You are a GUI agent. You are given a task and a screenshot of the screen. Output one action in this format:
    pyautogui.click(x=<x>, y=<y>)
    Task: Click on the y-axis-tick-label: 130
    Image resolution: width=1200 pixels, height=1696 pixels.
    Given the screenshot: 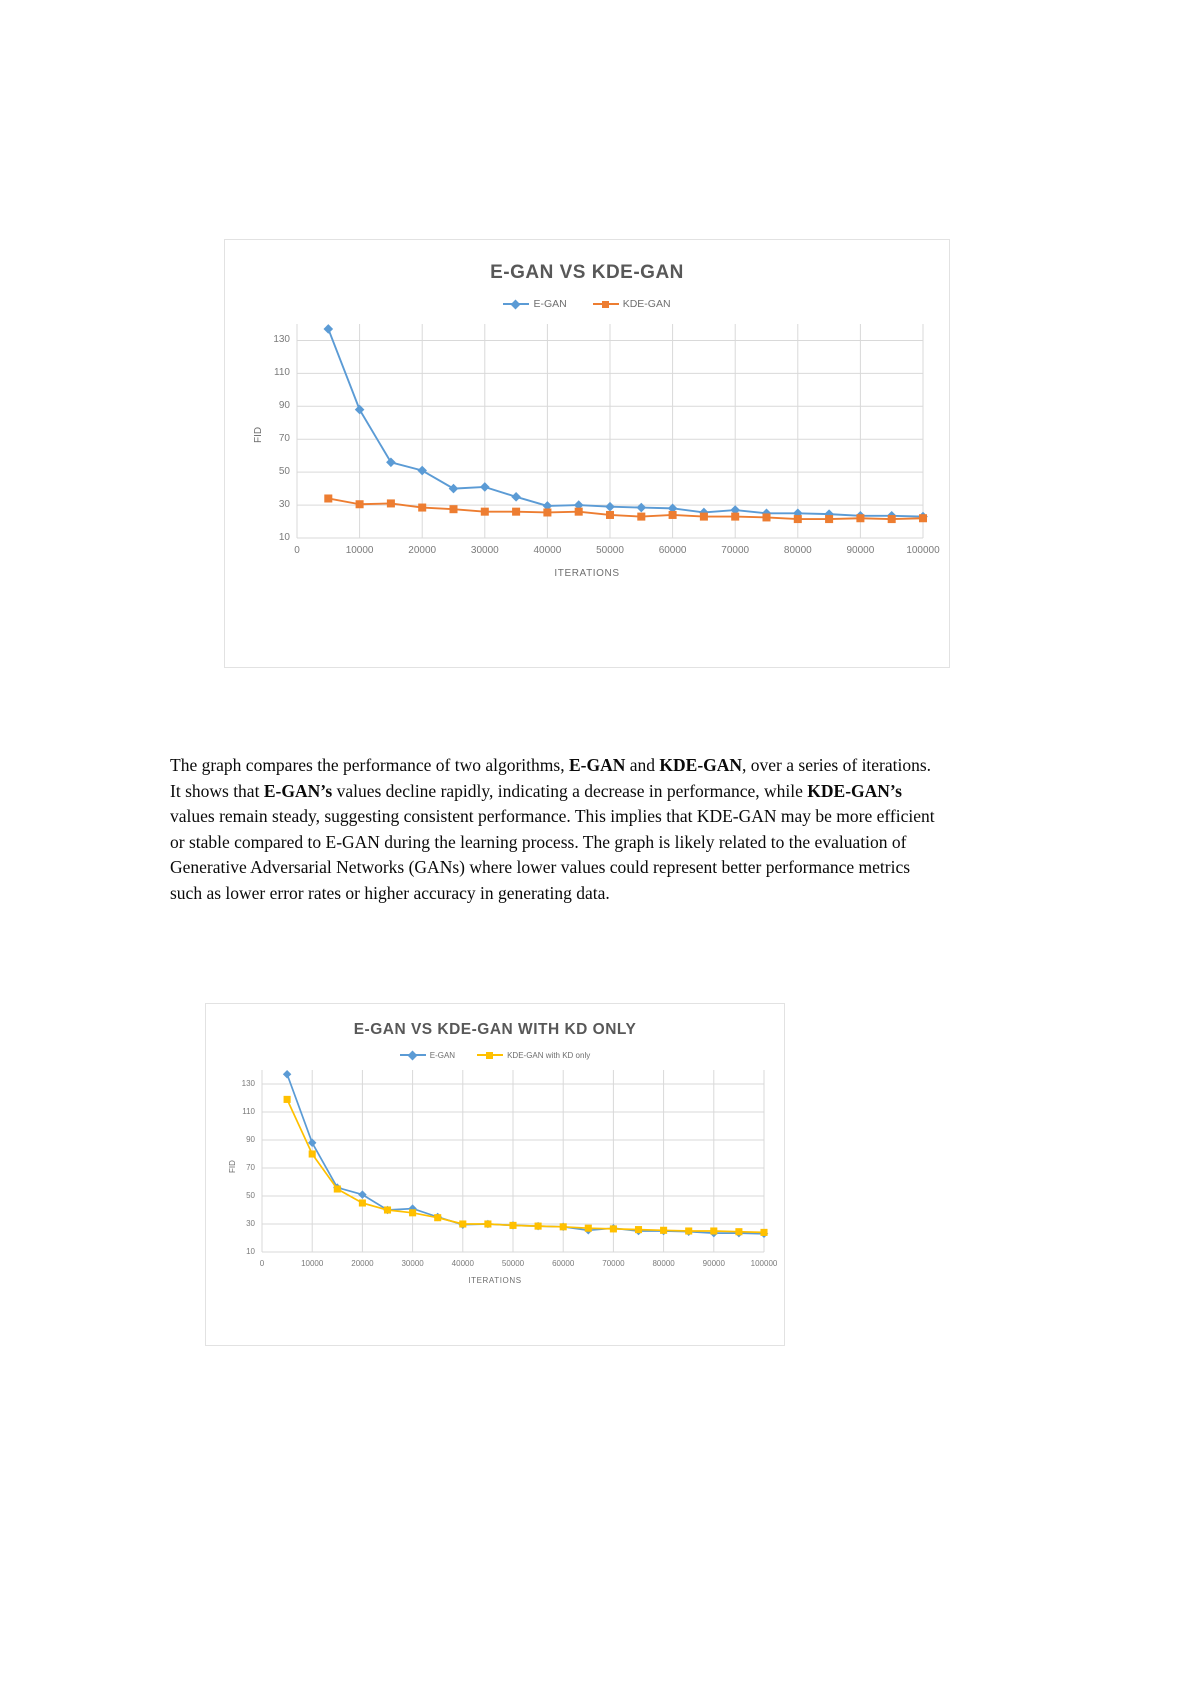 What is the action you would take?
    pyautogui.click(x=281, y=339)
    